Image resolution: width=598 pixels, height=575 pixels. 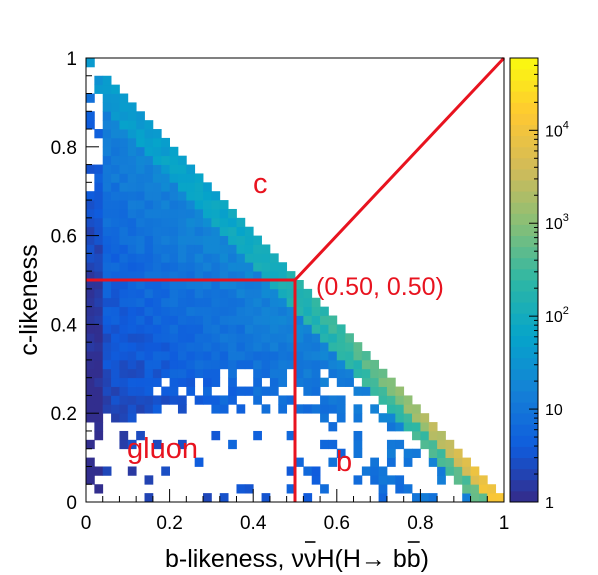 What do you see at coordinates (86, 523) in the screenshot?
I see `x-tick-label: 0` at bounding box center [86, 523].